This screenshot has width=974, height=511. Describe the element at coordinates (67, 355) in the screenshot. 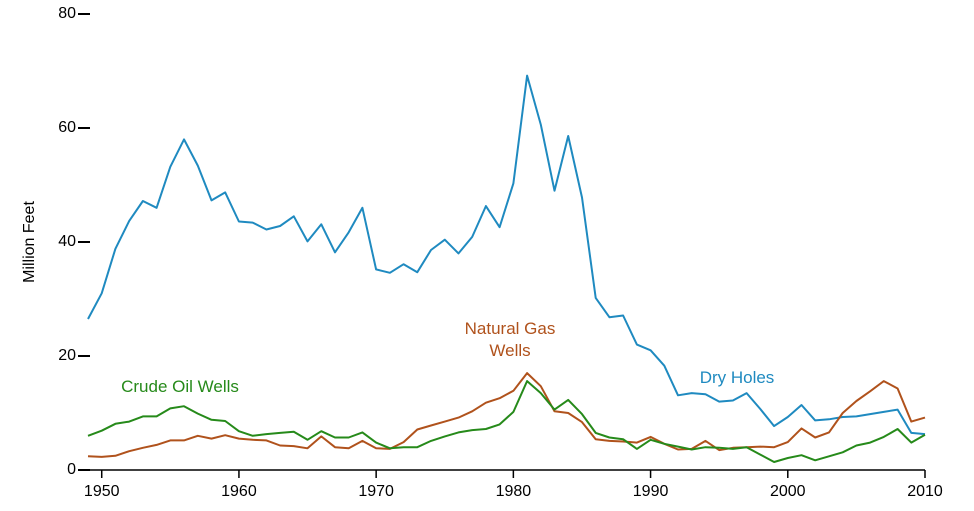

I see `y-tick-label: 20` at that location.